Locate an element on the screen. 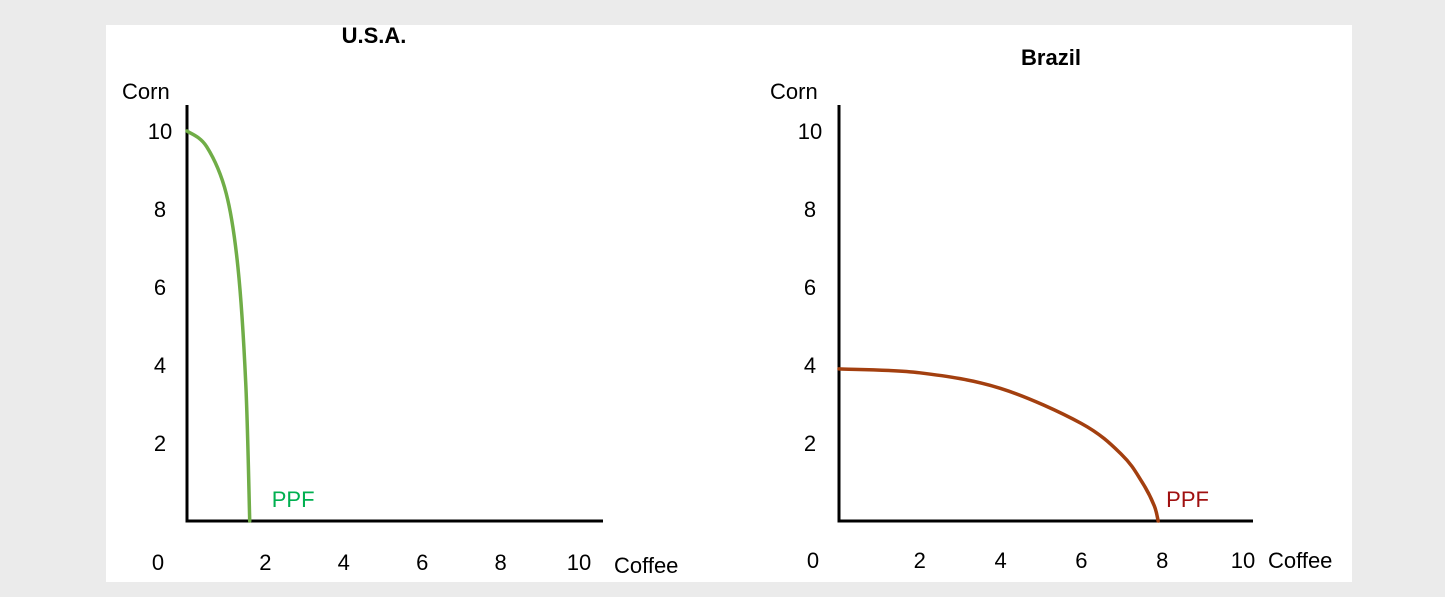 This screenshot has width=1445, height=597. chart-1-title: U.S.A. is located at coordinates (374, 35).